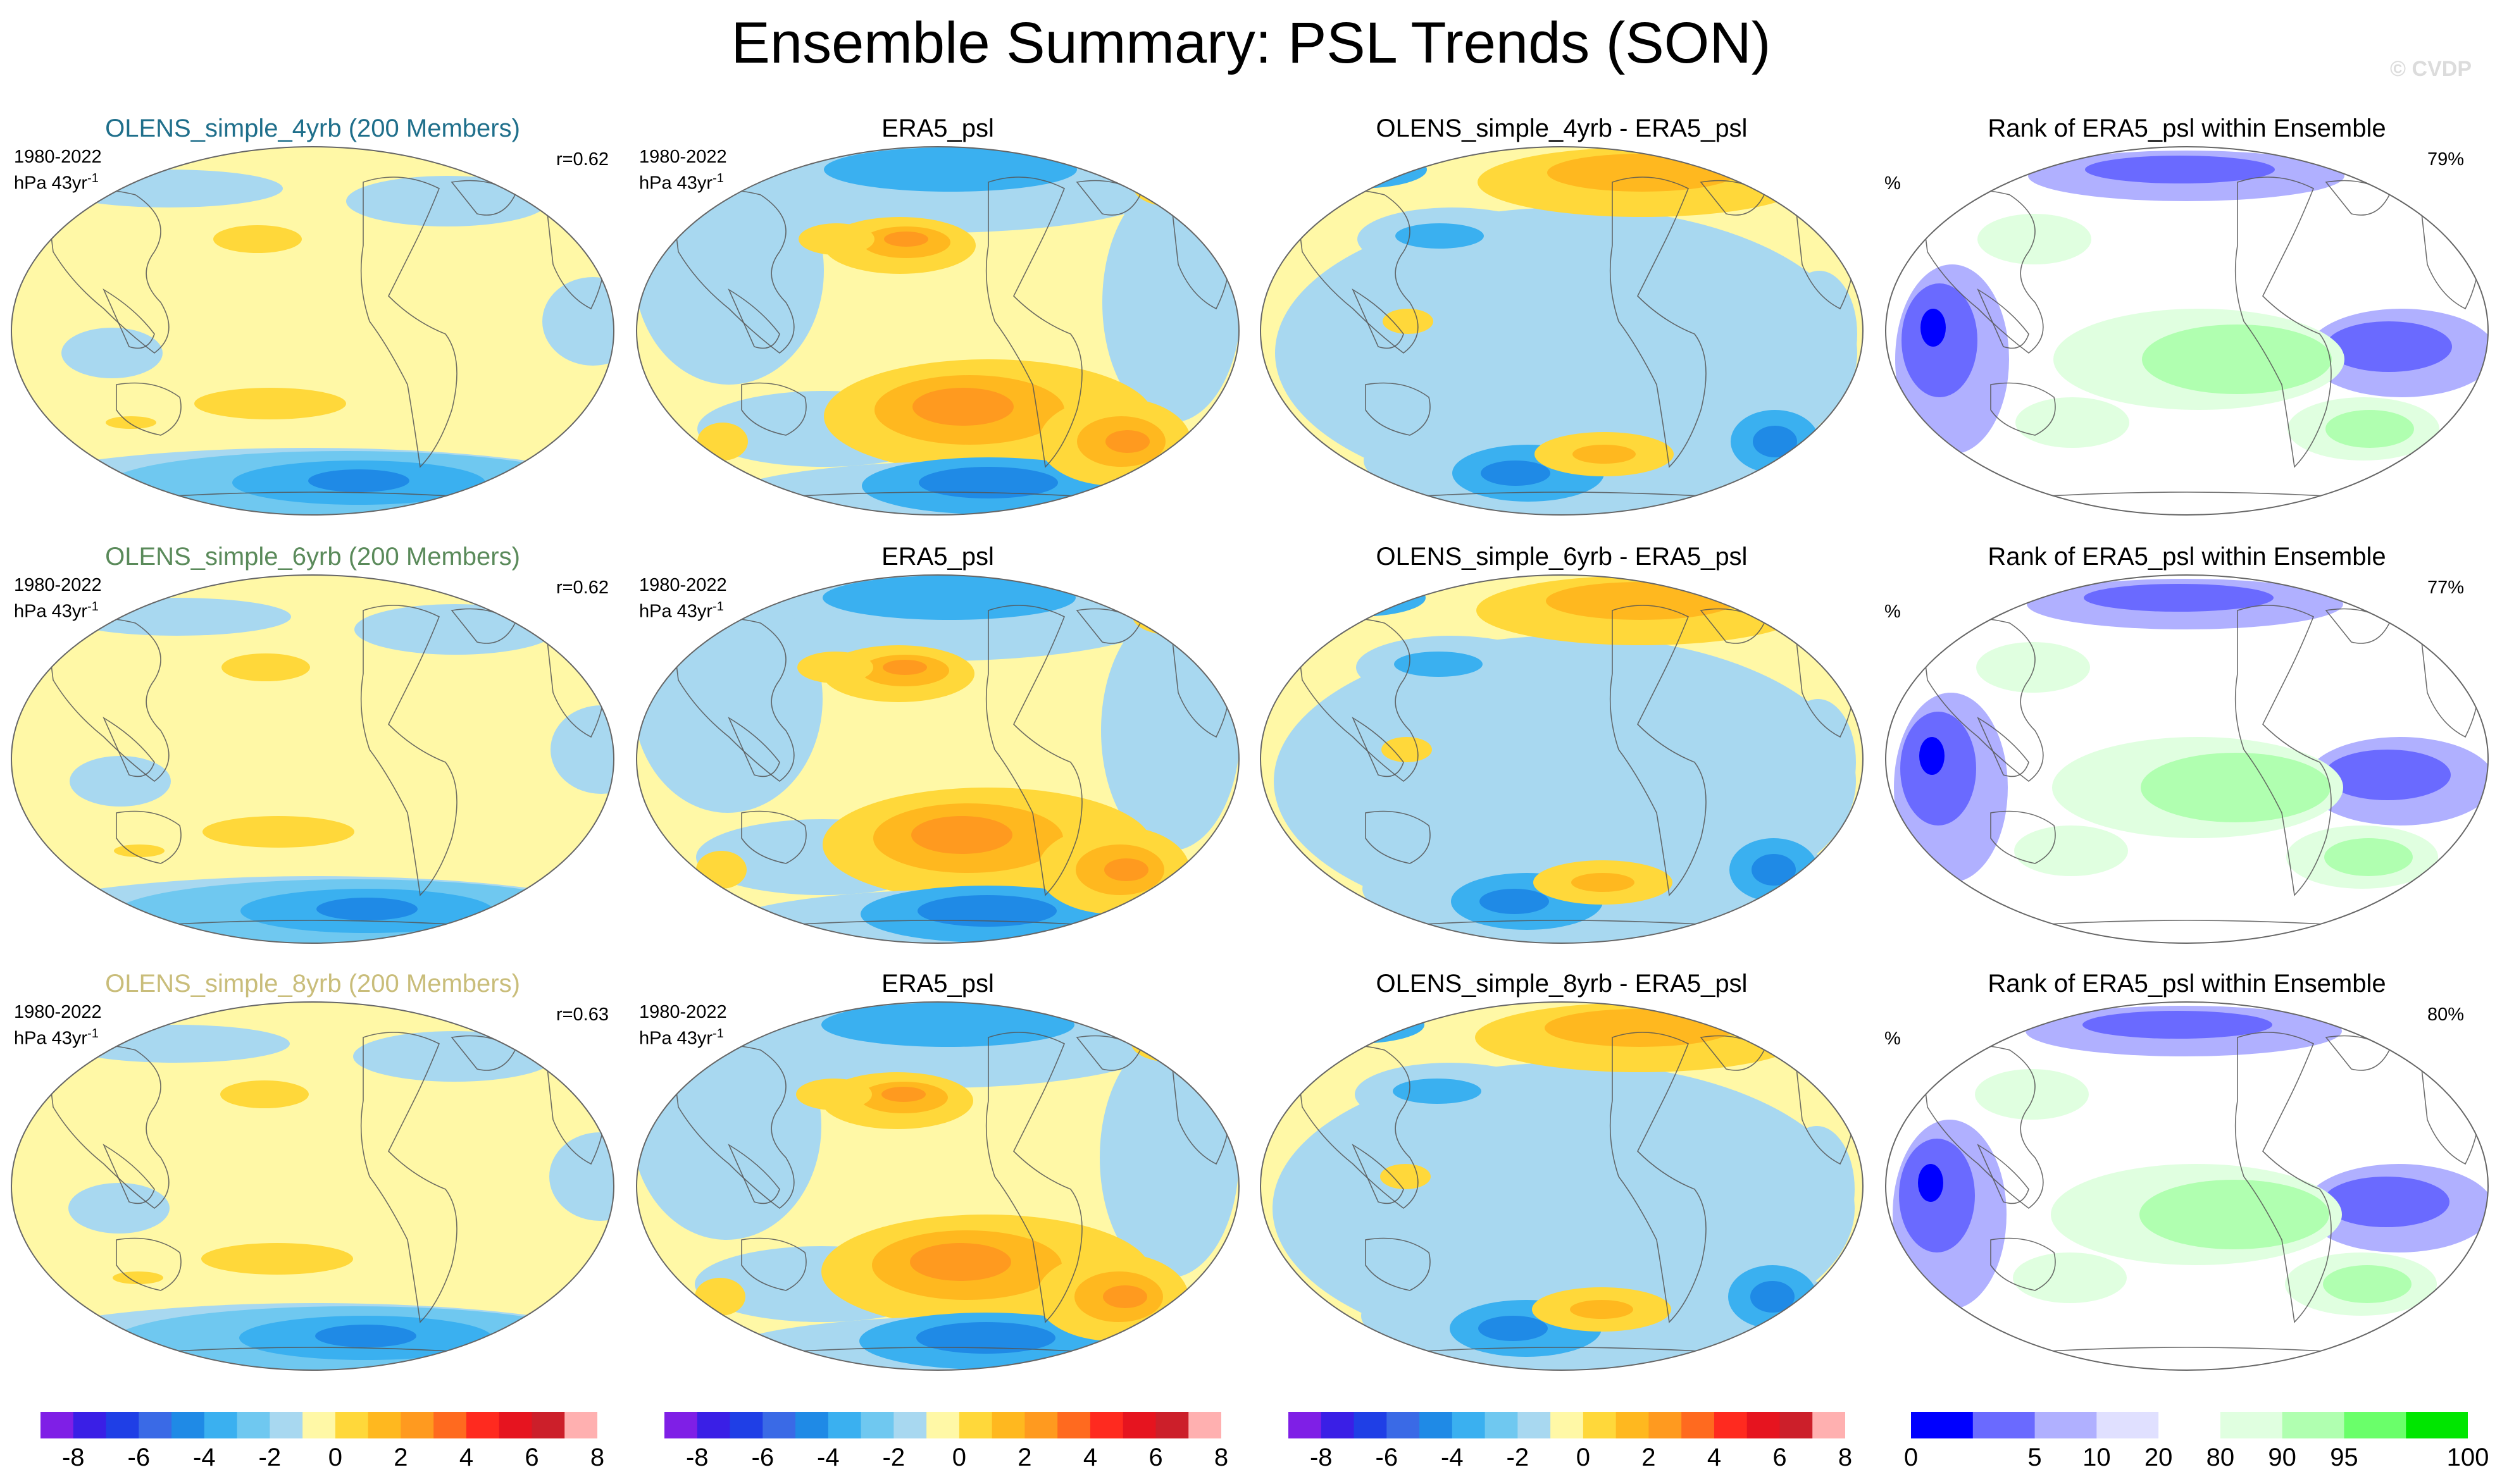 The width and height of the screenshot is (2502, 1484). What do you see at coordinates (2034, 1457) in the screenshot?
I see `colorbar-tick-label: 5` at bounding box center [2034, 1457].